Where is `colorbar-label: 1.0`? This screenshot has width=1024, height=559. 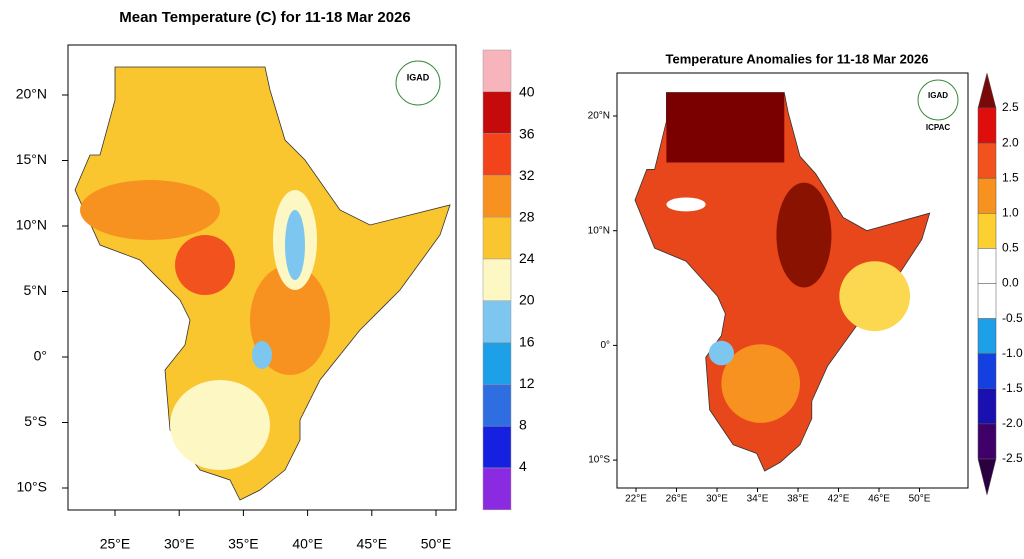 colorbar-label: 1.0 is located at coordinates (1010, 212).